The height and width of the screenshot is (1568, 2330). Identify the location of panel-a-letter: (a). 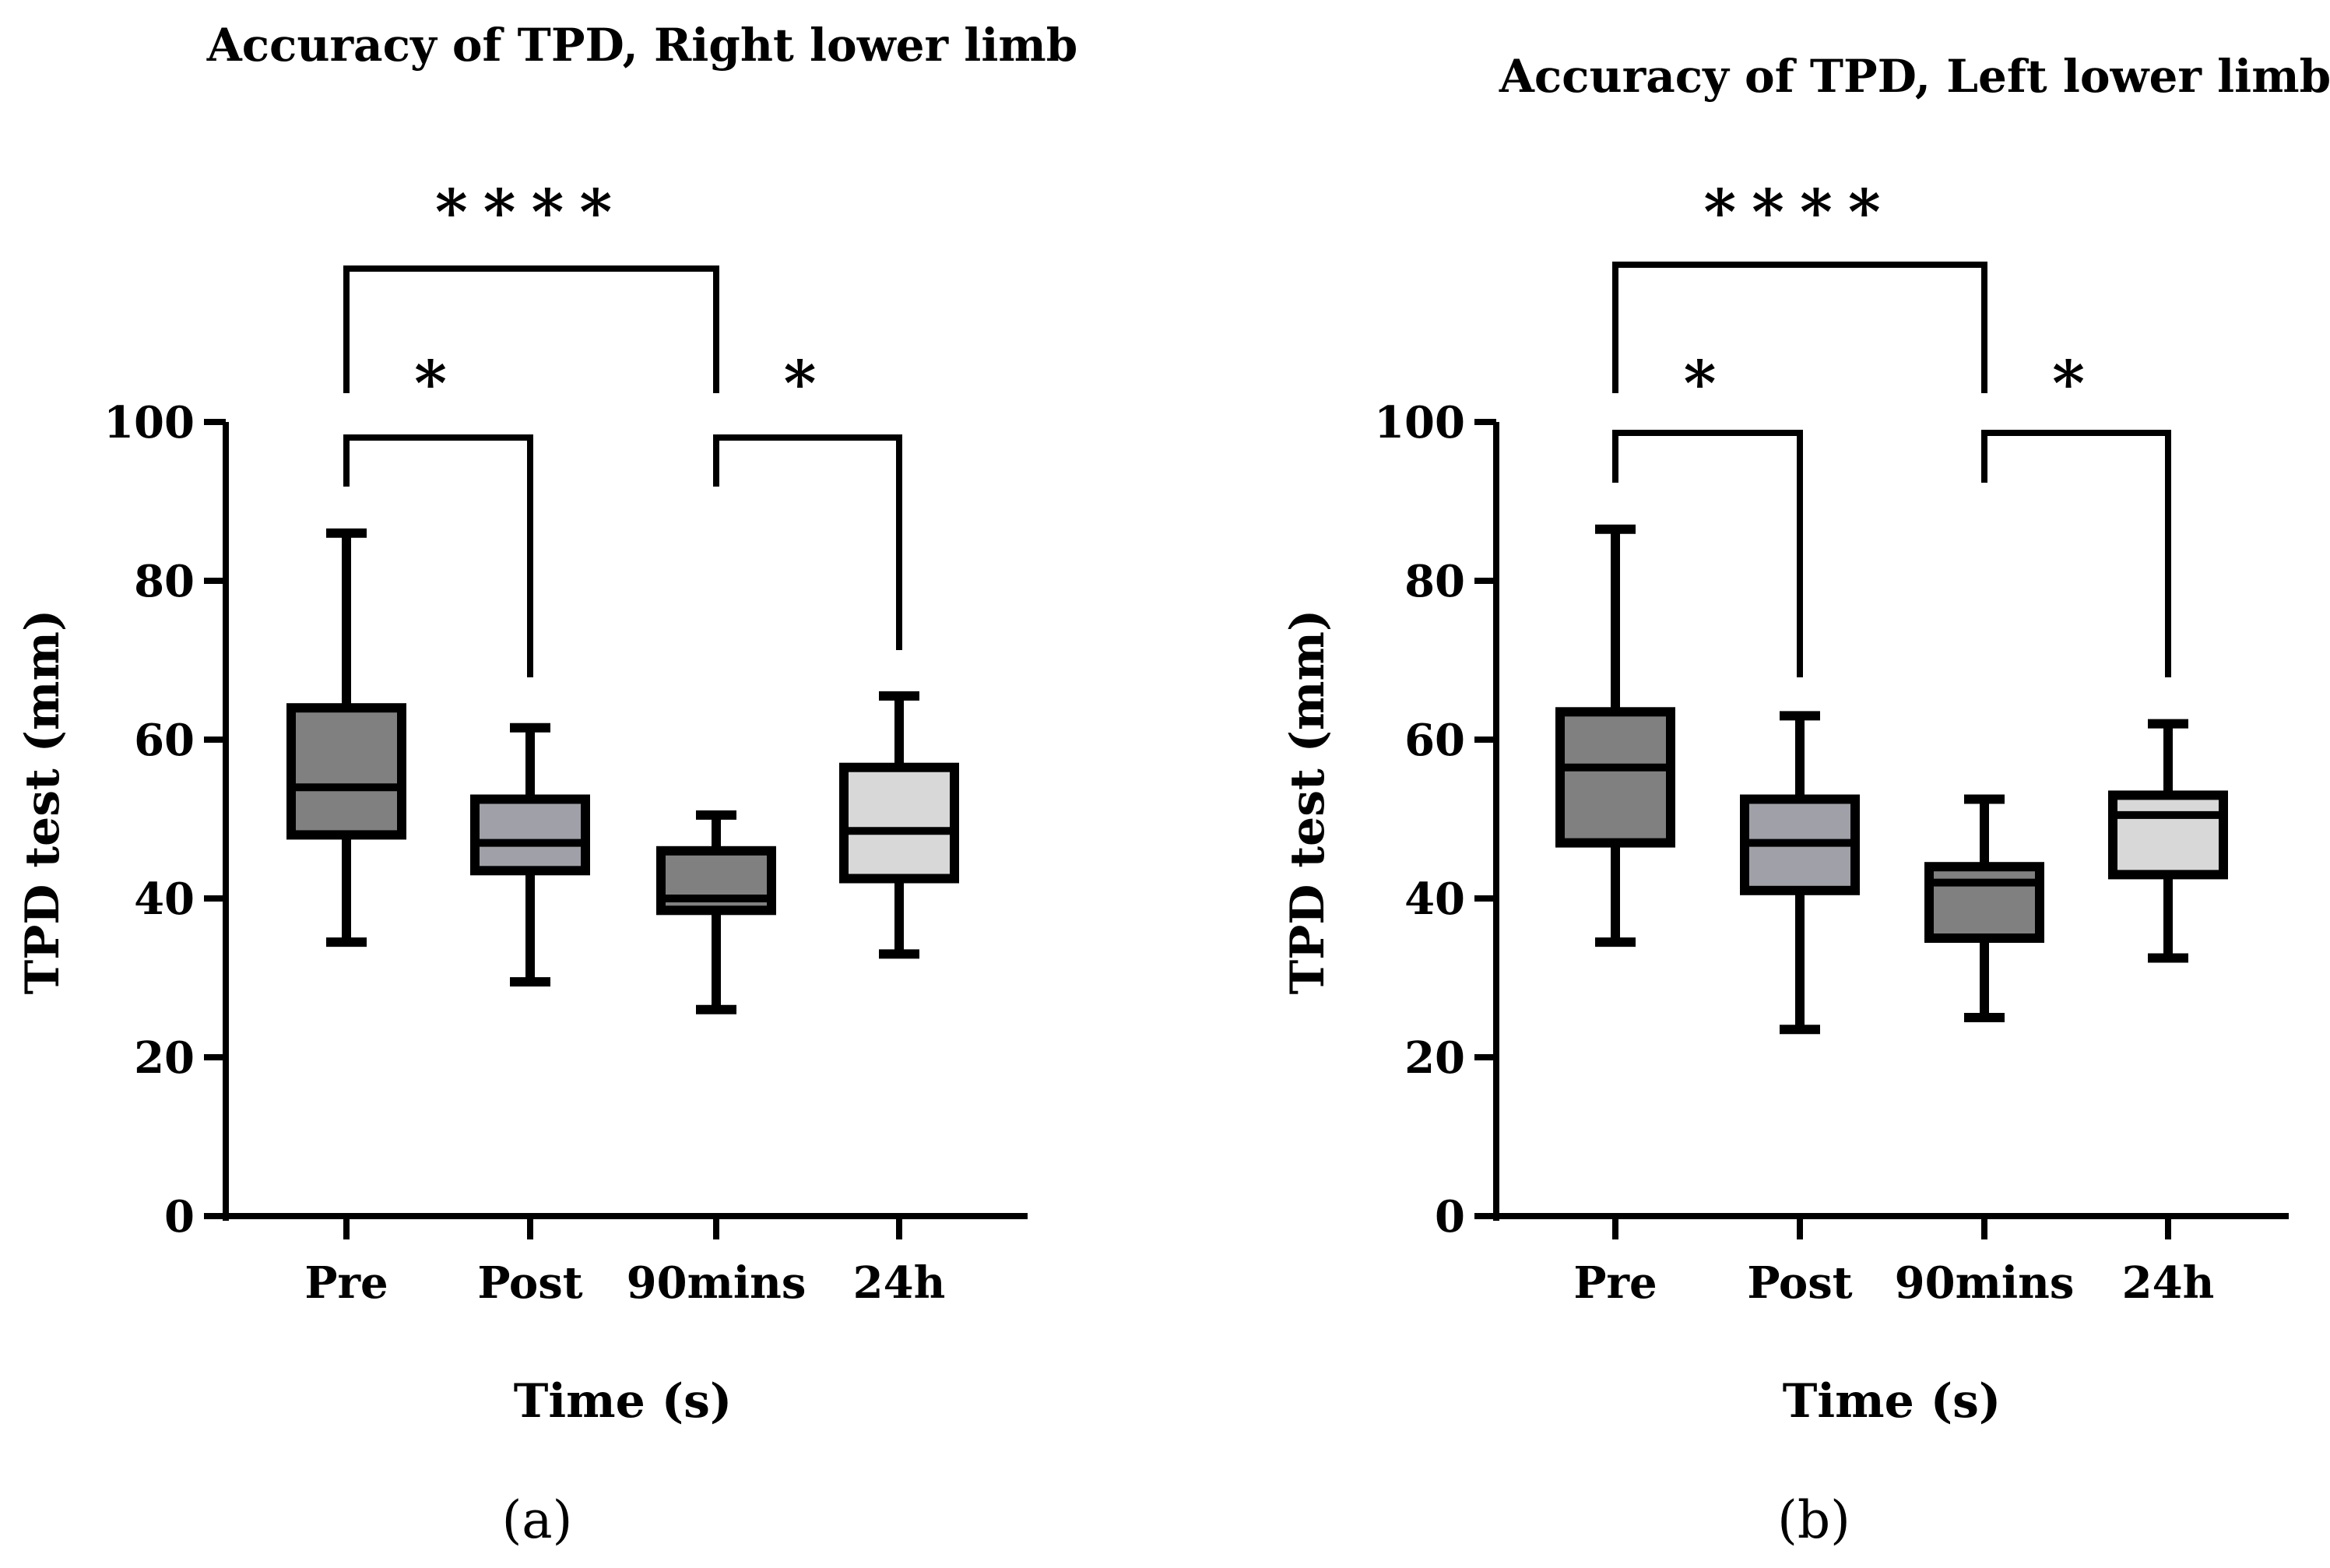
(537, 1520).